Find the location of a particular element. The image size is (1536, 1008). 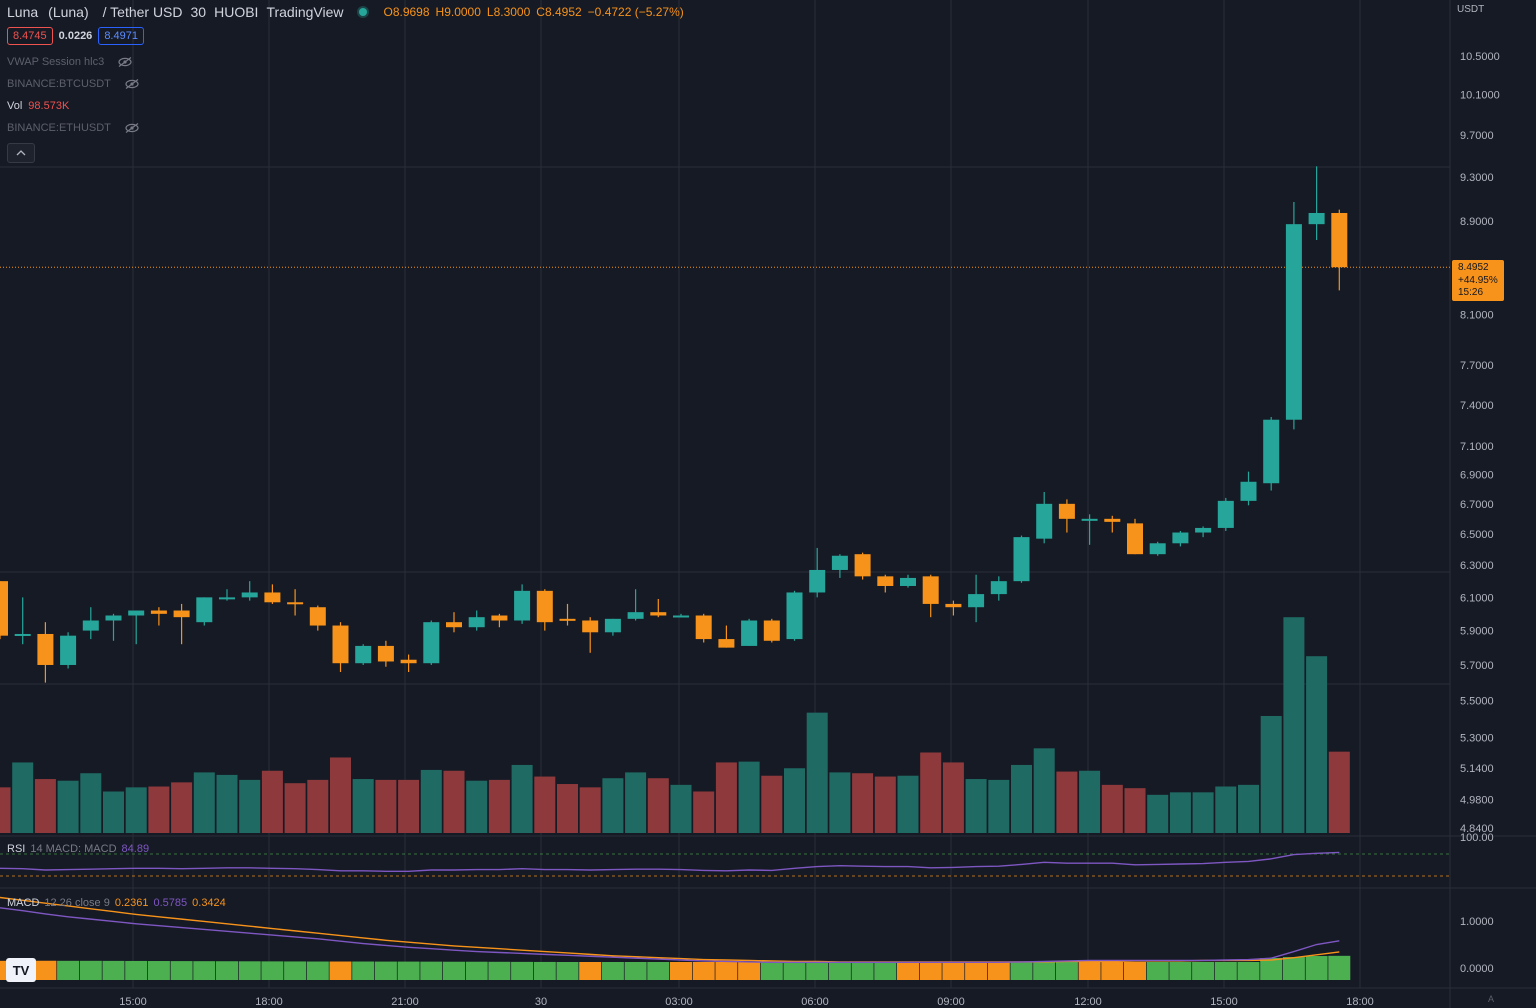

indicator-btcusdt: BINANCE:BTCUSDT is located at coordinates (73, 84).